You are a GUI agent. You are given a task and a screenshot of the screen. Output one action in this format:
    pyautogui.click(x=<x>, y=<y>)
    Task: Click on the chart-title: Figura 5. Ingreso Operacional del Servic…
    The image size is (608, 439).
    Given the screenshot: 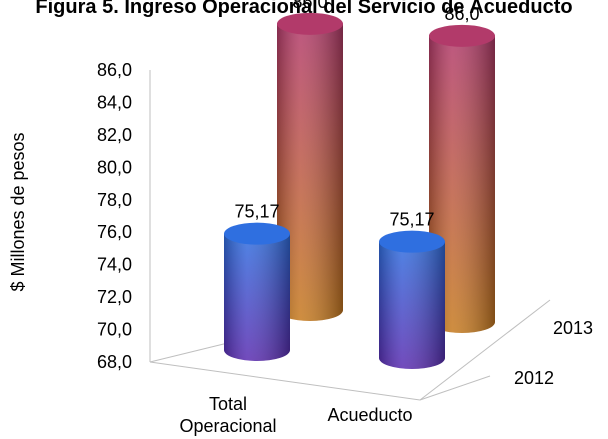 What is the action you would take?
    pyautogui.click(x=303, y=9)
    